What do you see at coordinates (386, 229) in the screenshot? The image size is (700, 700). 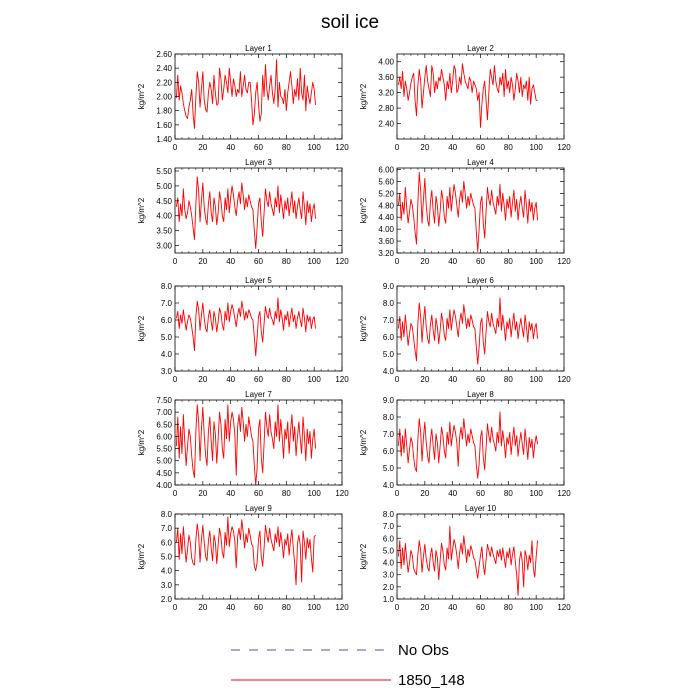 I see `y-tick-label: 4.00` at bounding box center [386, 229].